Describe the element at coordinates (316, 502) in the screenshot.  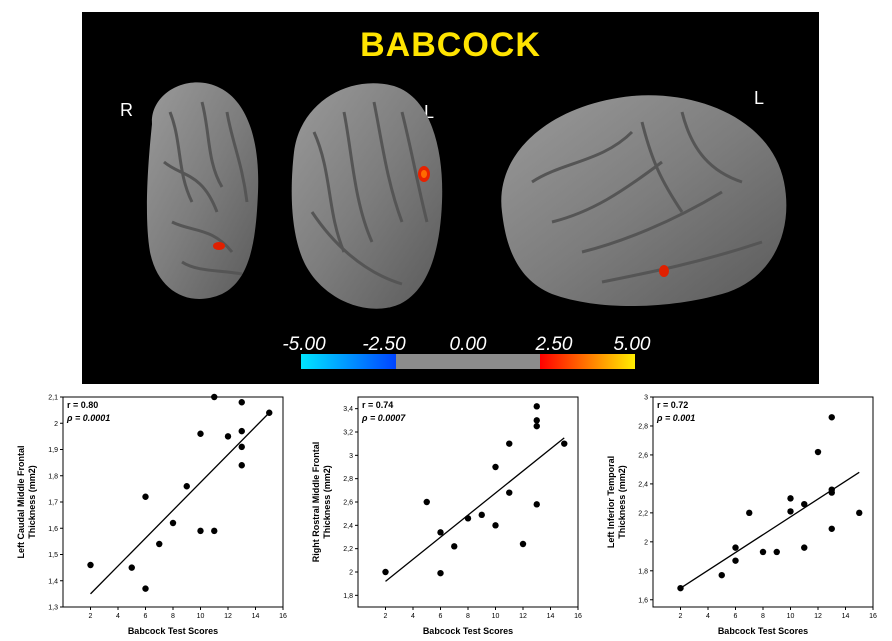
I see `y-axis-title-line: Right Rostral Middle Frontal` at that location.